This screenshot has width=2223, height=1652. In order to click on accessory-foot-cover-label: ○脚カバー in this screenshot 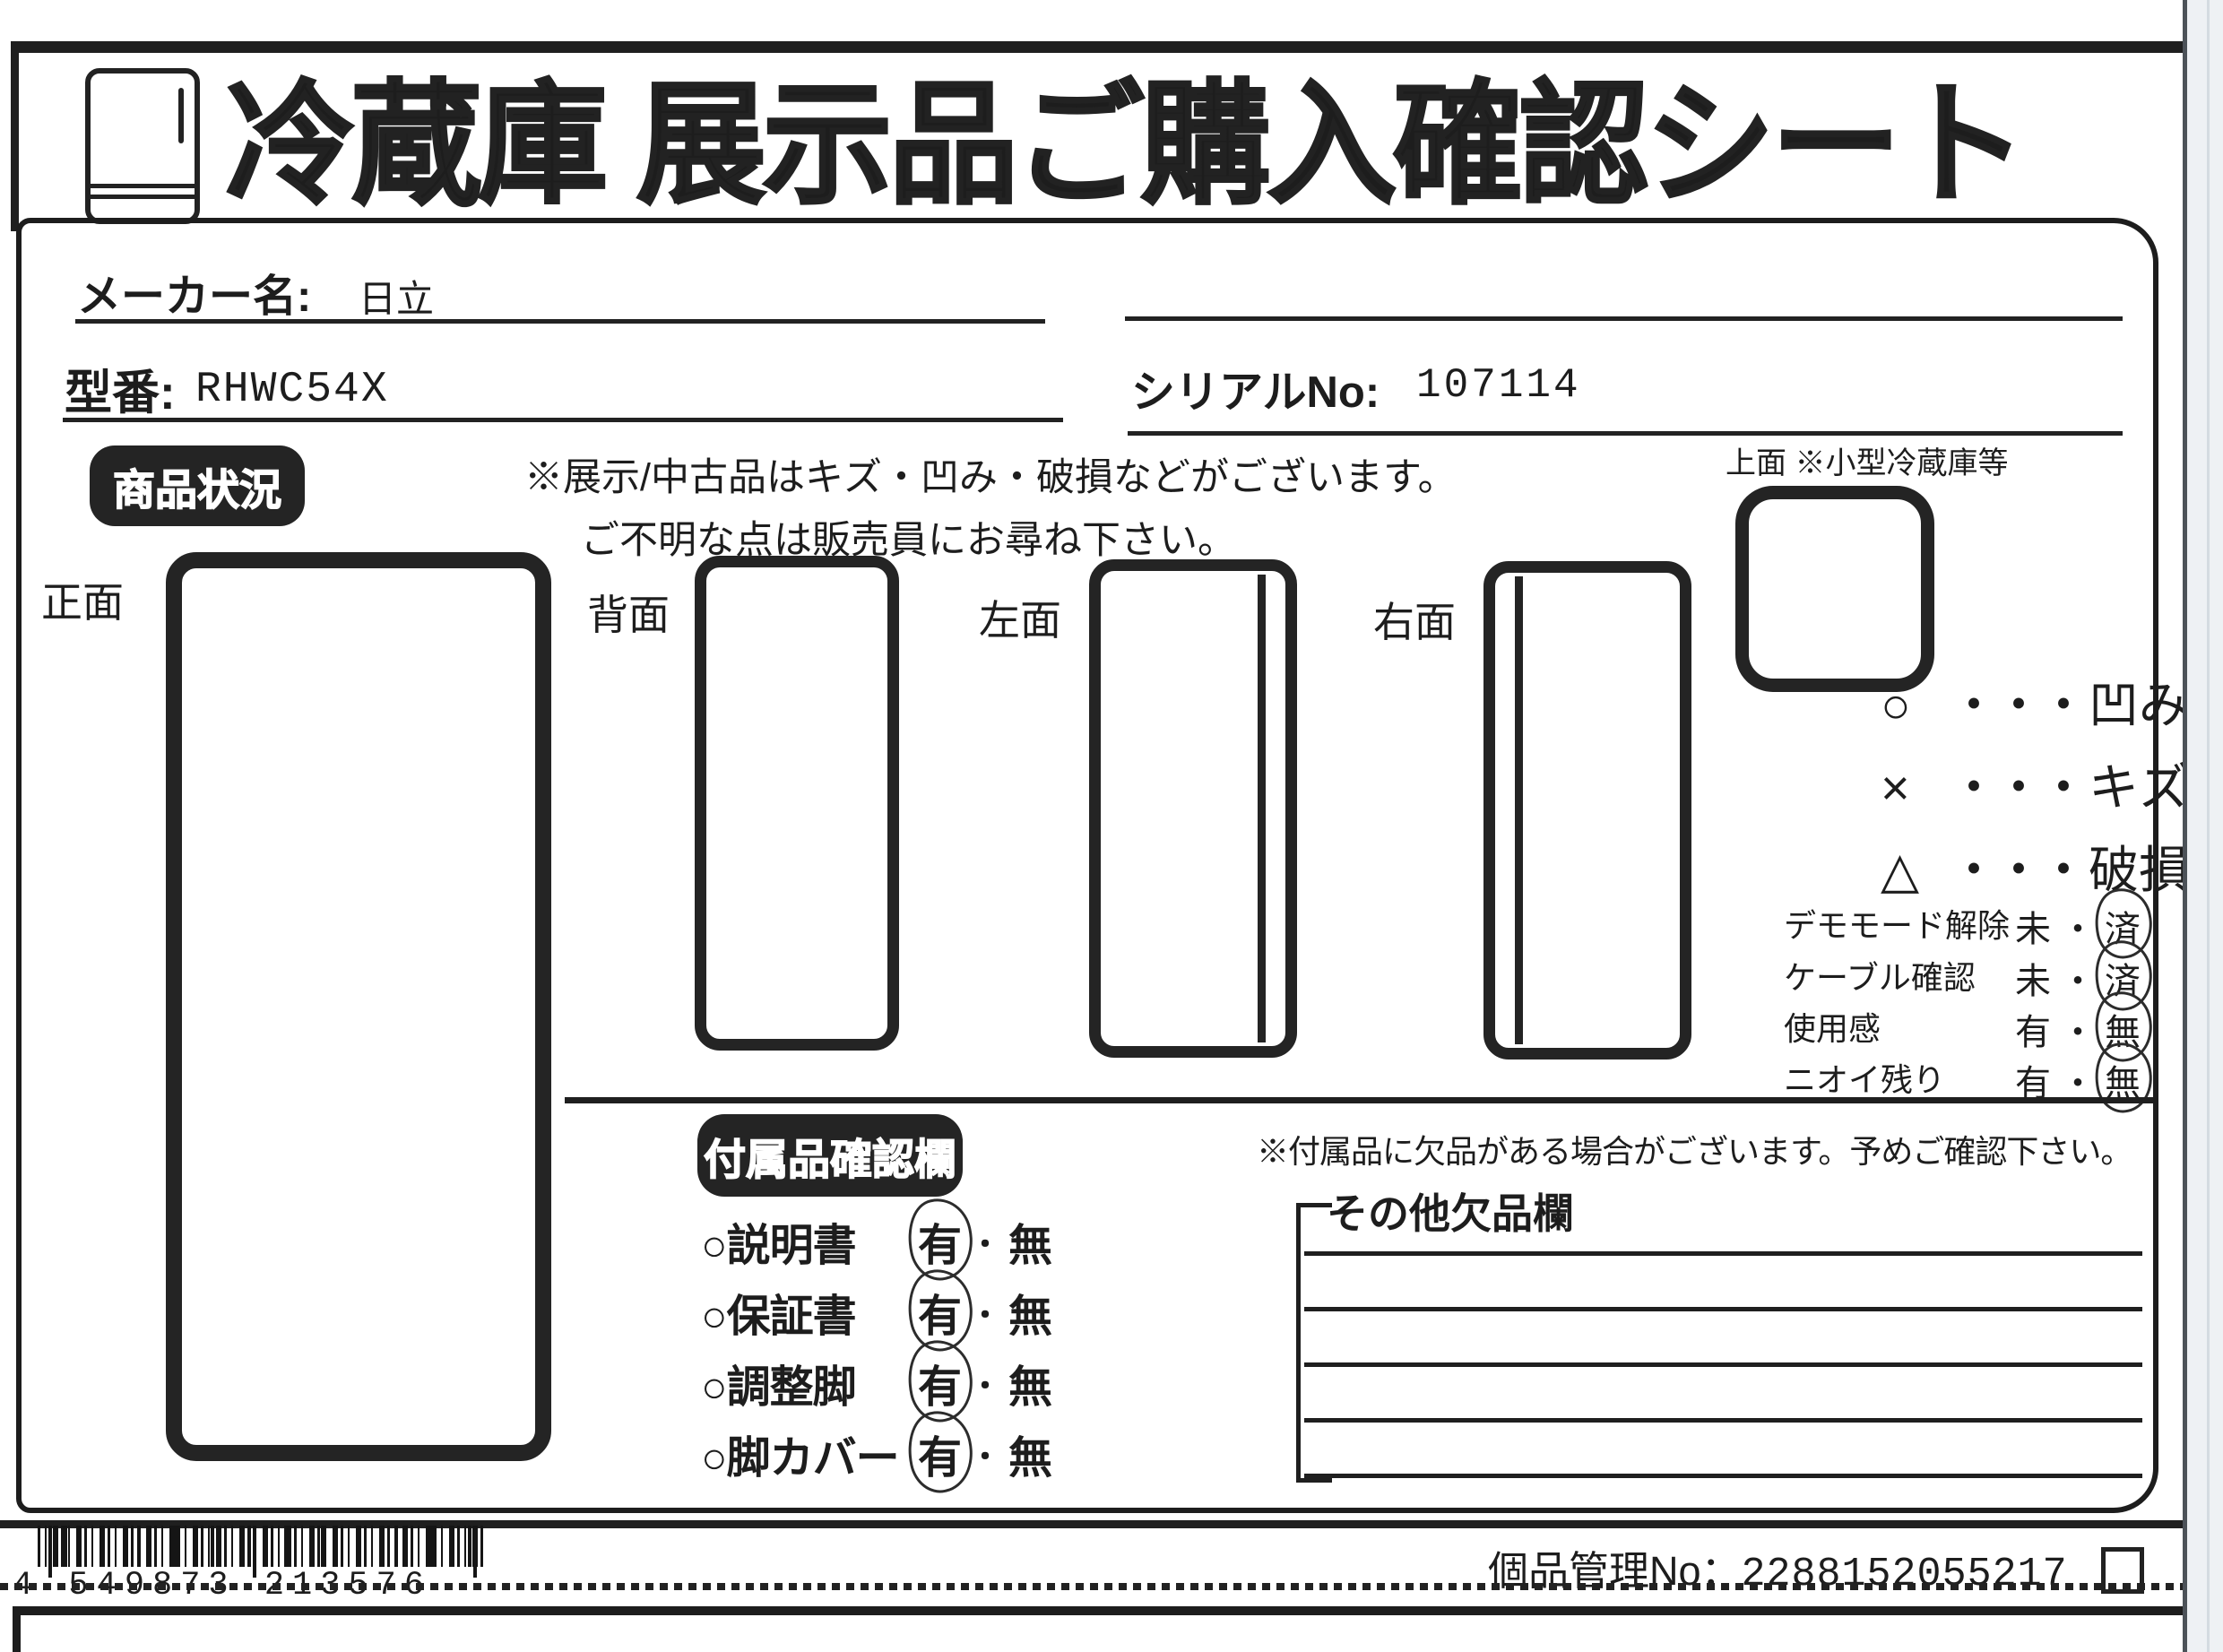, I will do `click(800, 1458)`.